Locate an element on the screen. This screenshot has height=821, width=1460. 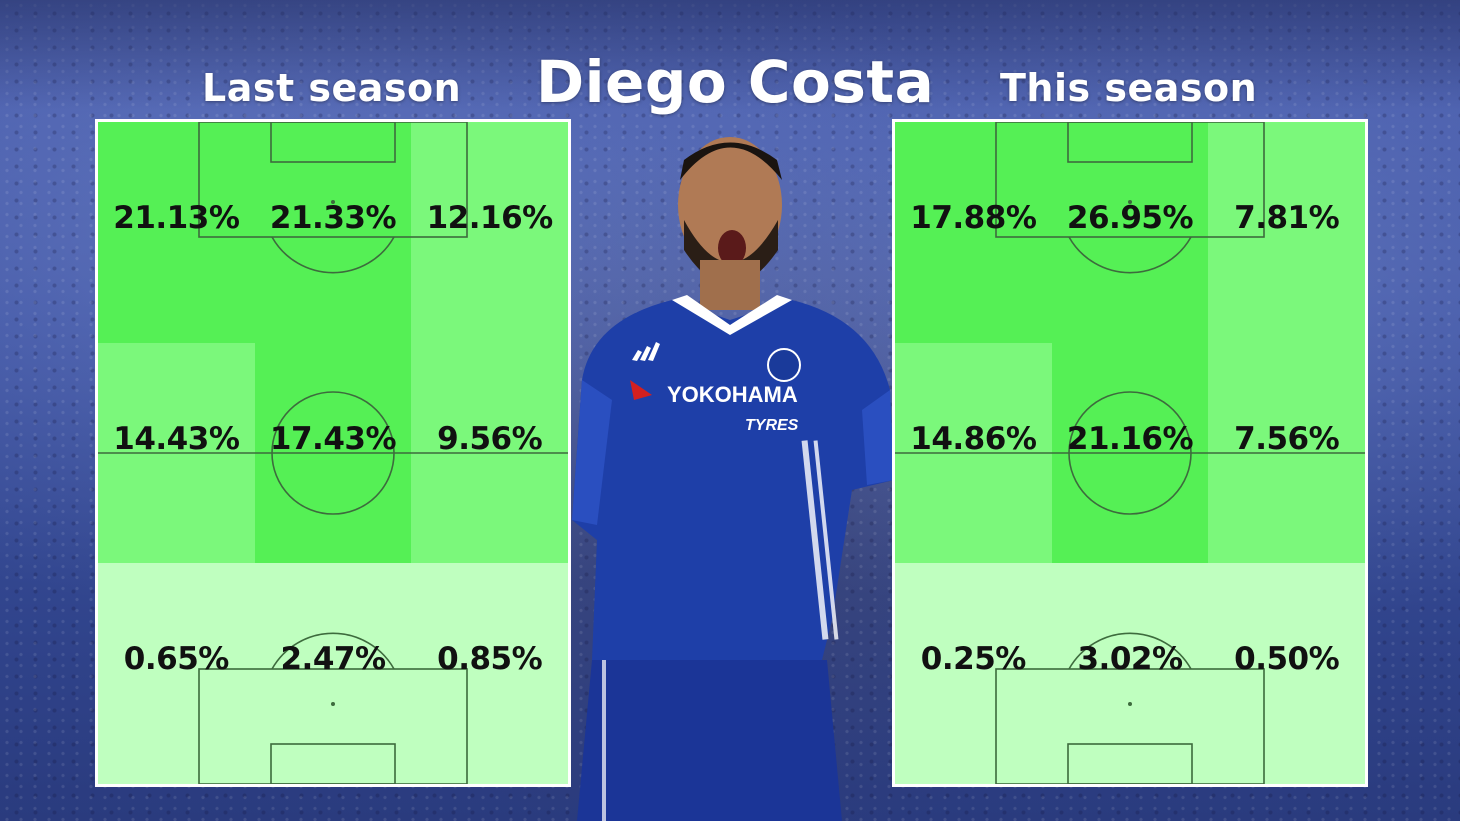
page-title: Diego Costa is located at coordinates (735, 82).